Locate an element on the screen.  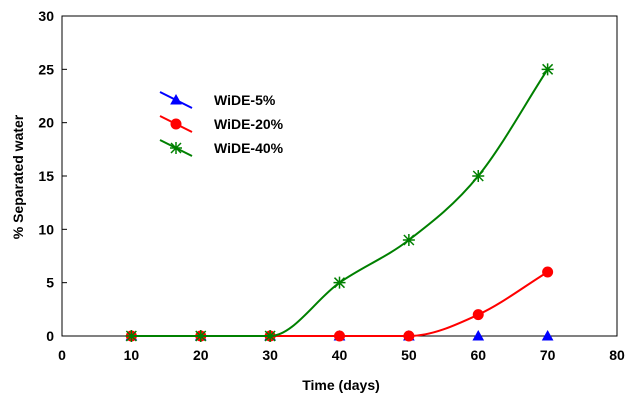
y-tick-label: 25 is located at coordinates (46, 69).